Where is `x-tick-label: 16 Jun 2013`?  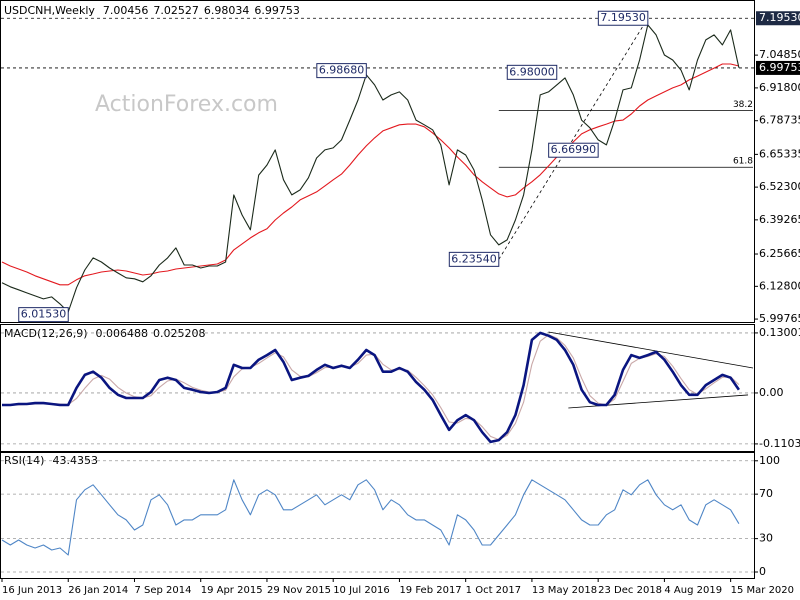 x-tick-label: 16 Jun 2013 is located at coordinates (32, 590).